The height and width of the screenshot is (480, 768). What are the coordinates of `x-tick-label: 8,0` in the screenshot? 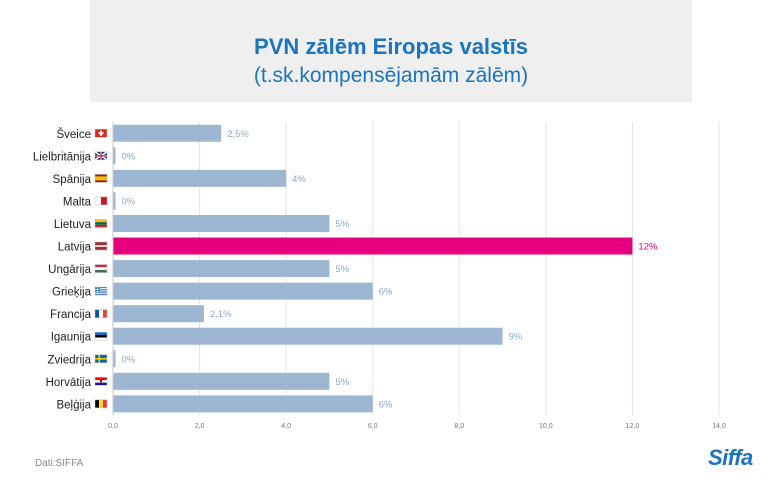 It's located at (459, 426).